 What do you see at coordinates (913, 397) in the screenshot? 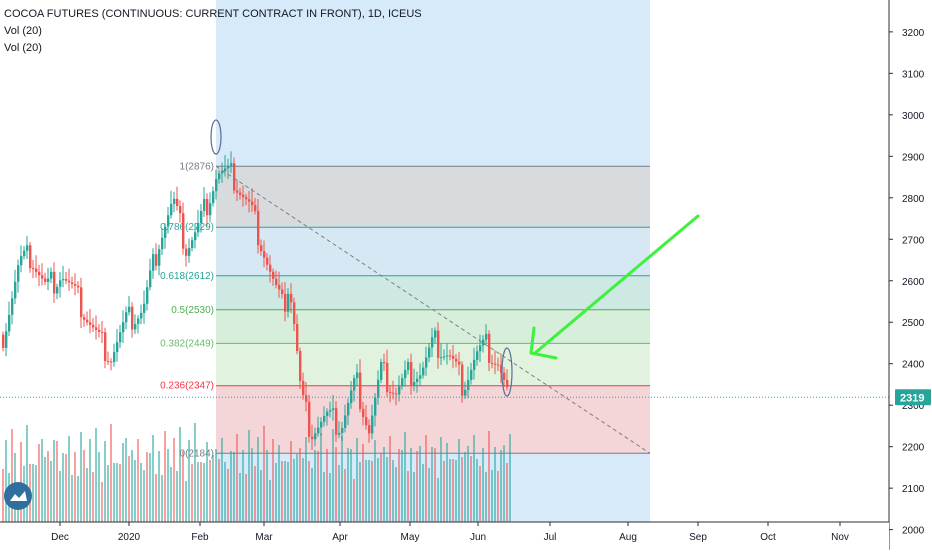
I see `current-price-badge` at bounding box center [913, 397].